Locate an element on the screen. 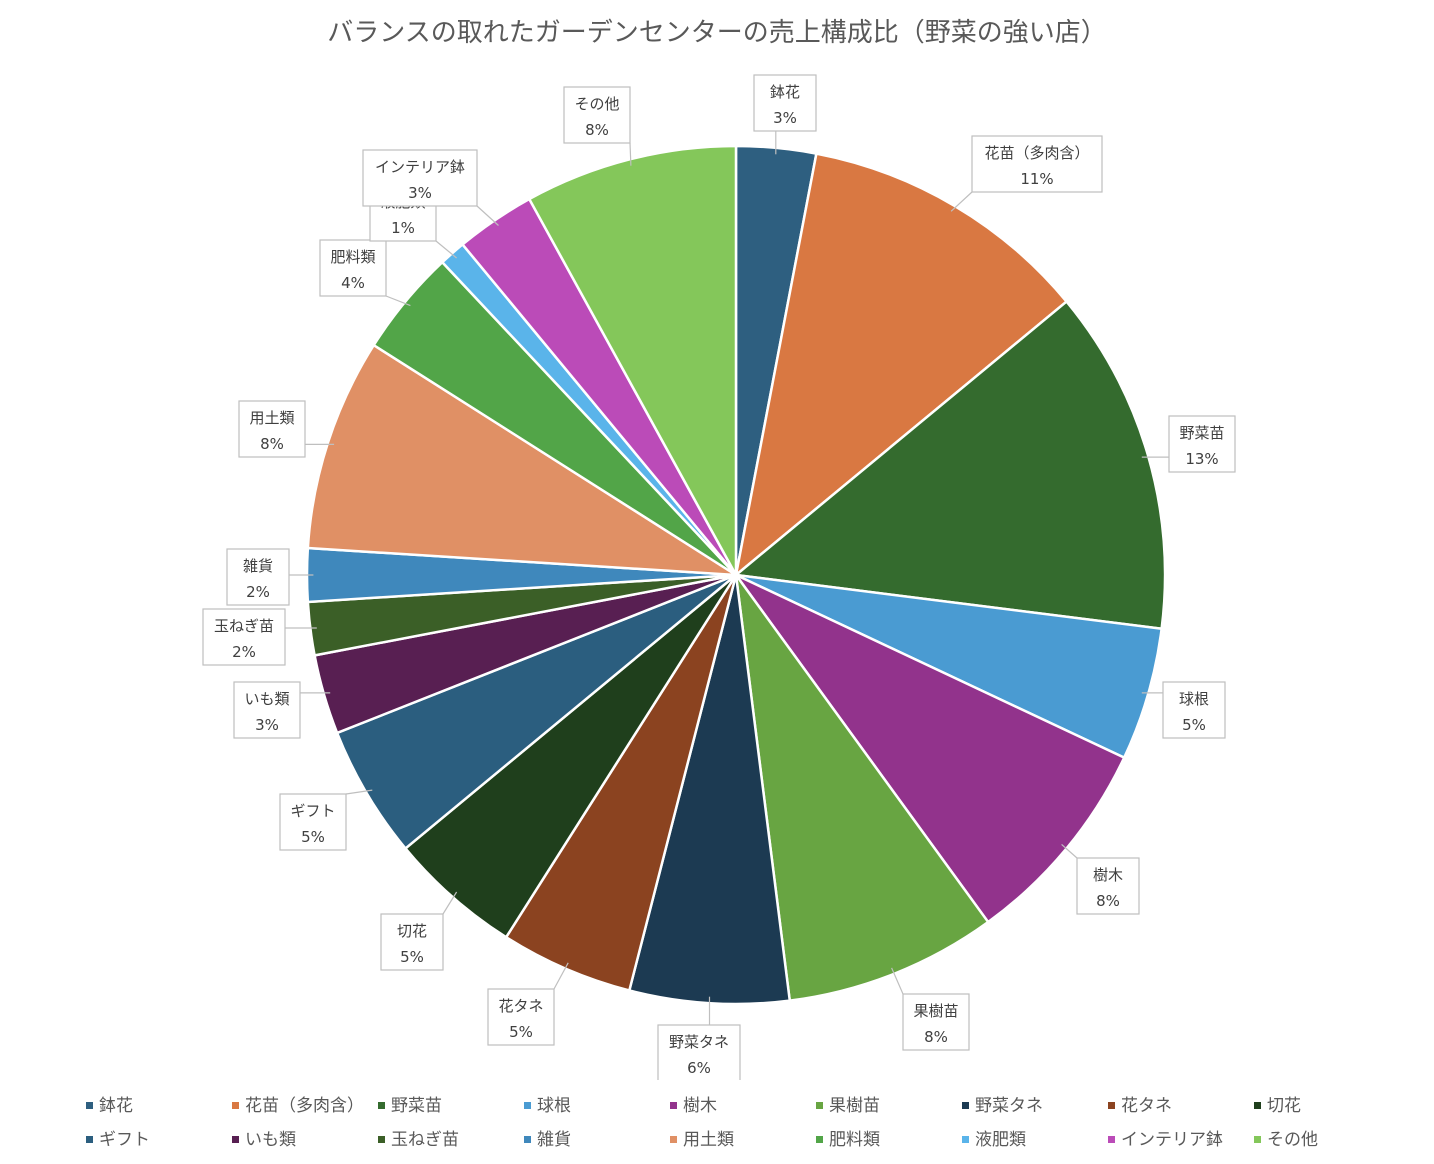 This screenshot has height=1164, width=1434. legend-label: その他 is located at coordinates (1292, 1140).